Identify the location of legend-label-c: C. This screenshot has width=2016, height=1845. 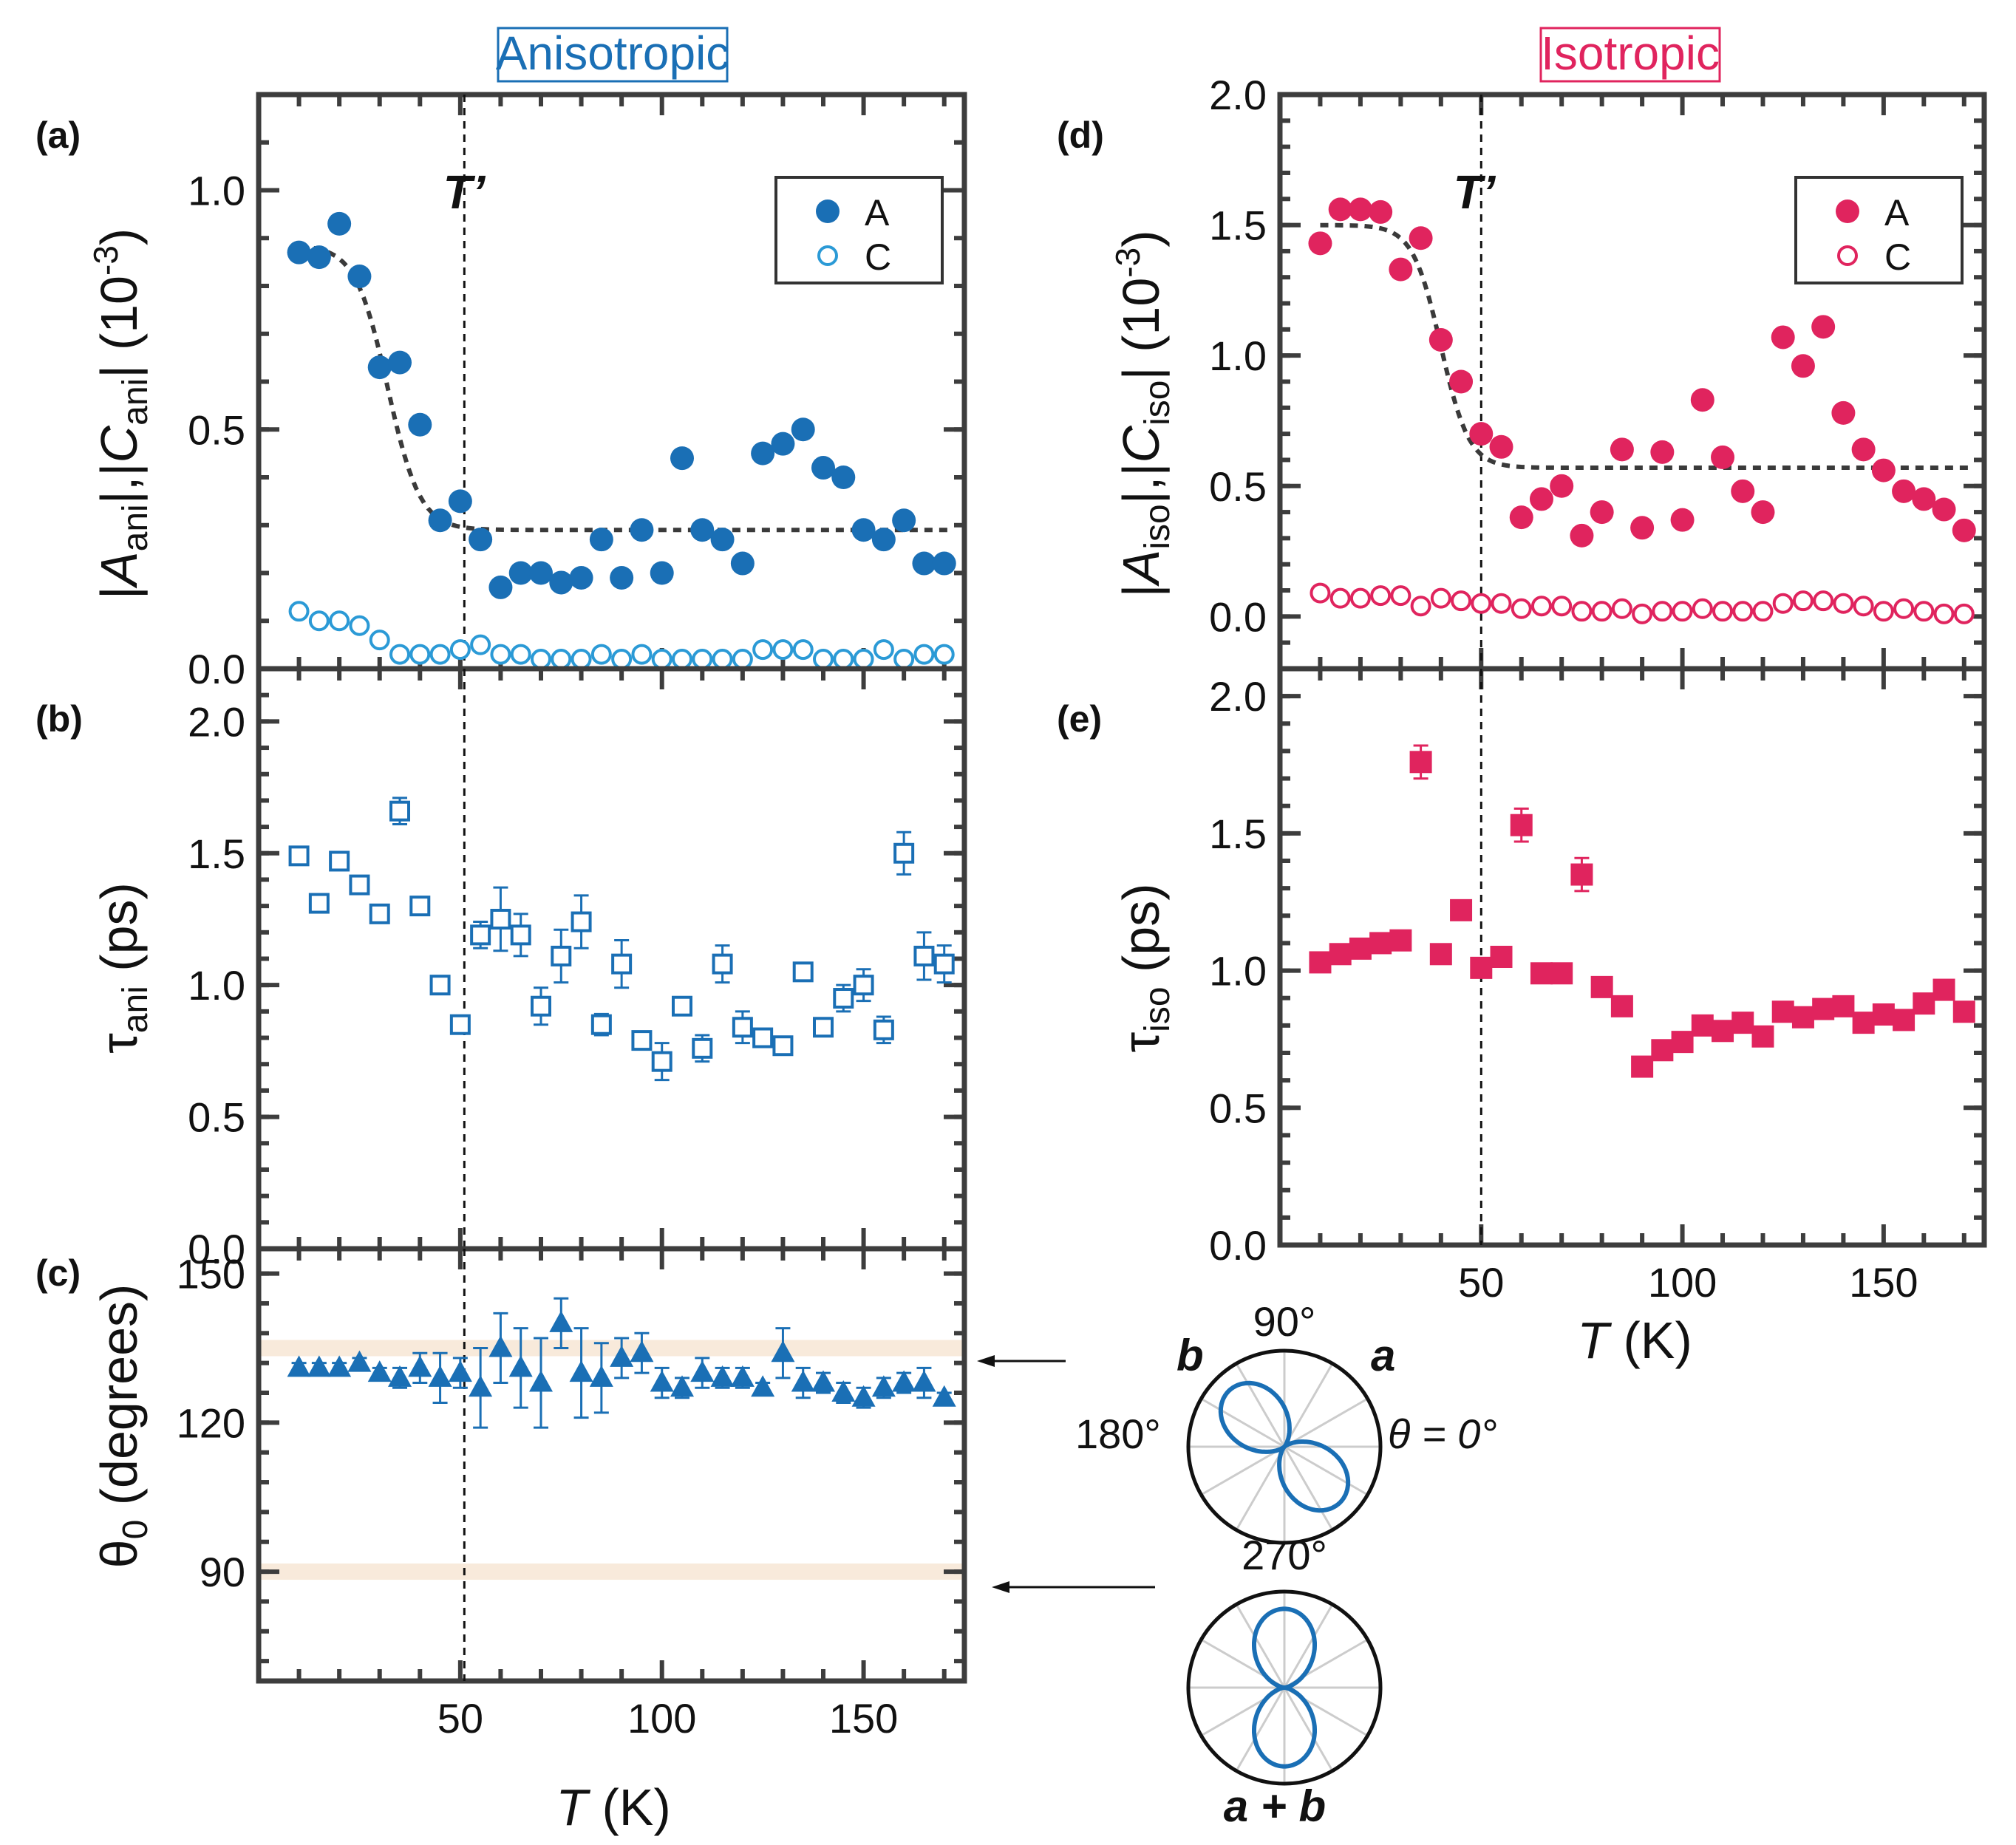
(878, 257).